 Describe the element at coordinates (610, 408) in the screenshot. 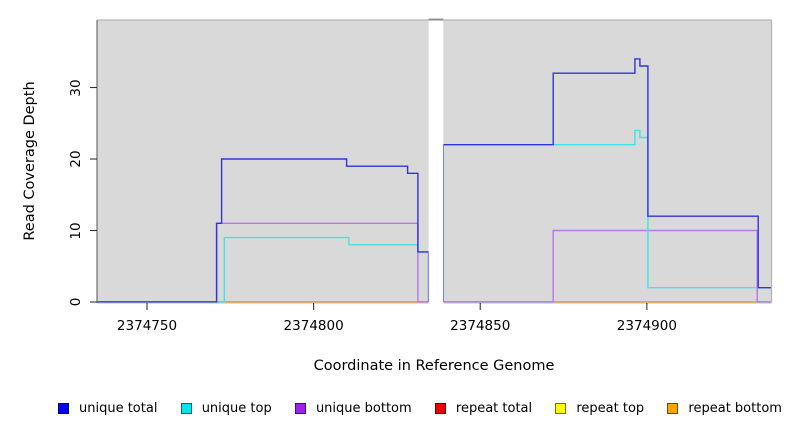

I see `legend-label: repeat top` at that location.